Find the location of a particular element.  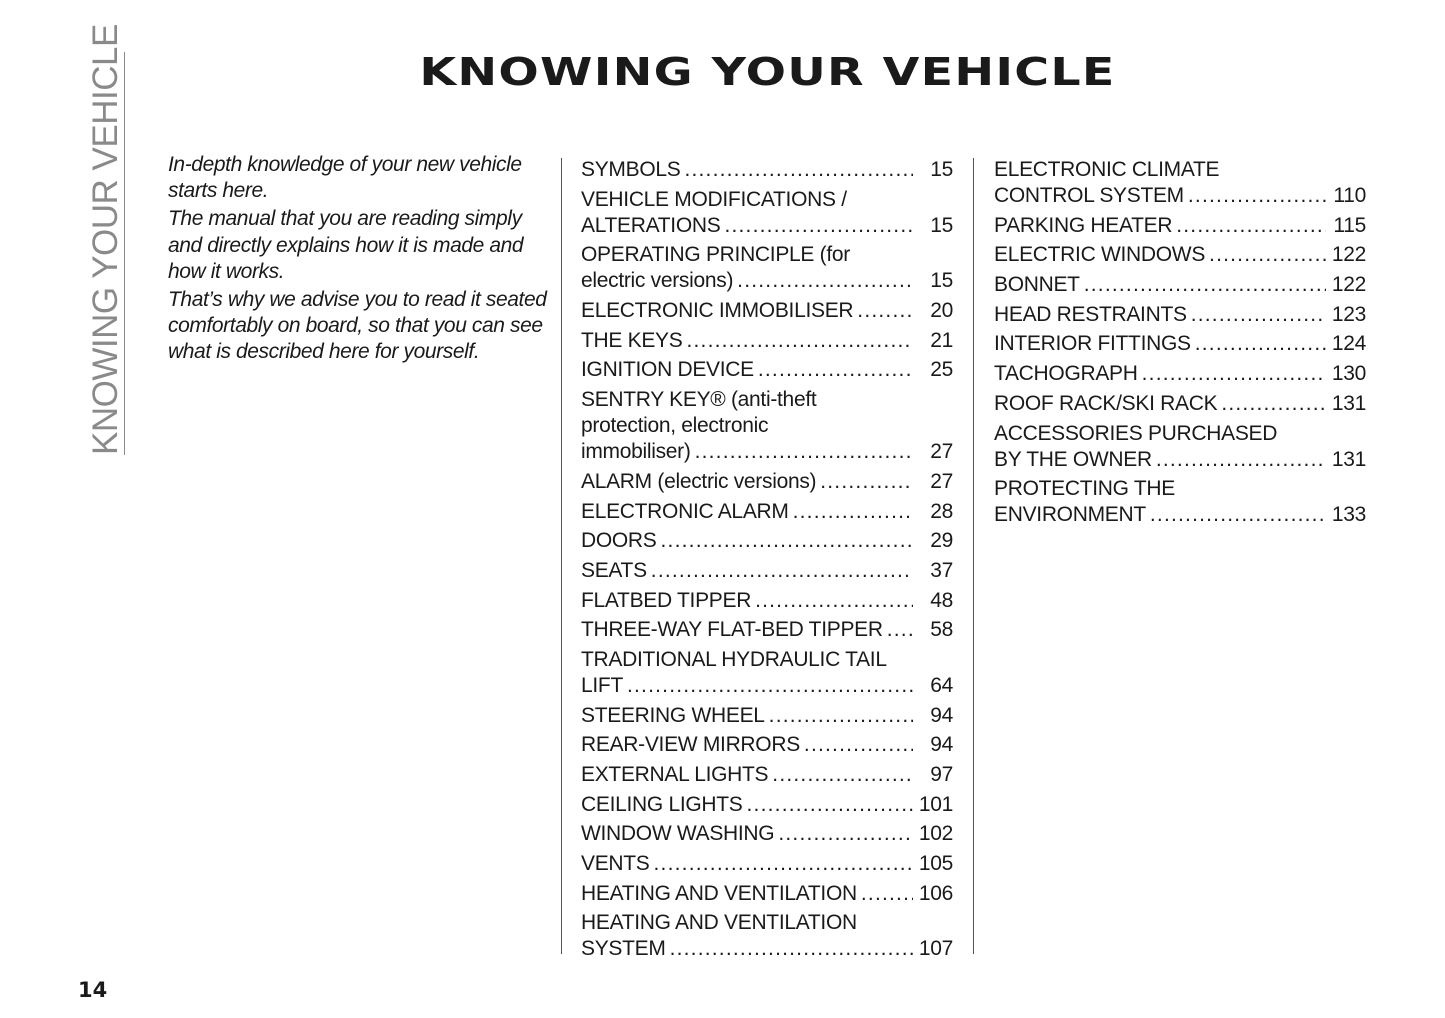

toc-entry: CEILING LIGHTS 101 is located at coordinates (767, 805).